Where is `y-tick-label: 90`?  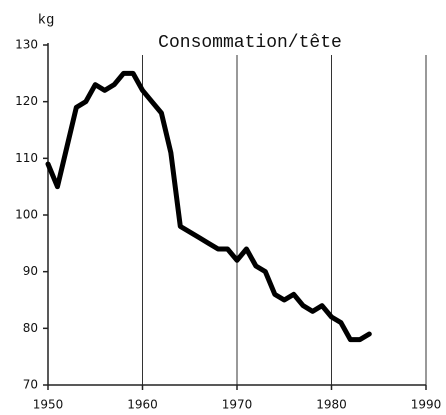 y-tick-label: 90 is located at coordinates (30, 271).